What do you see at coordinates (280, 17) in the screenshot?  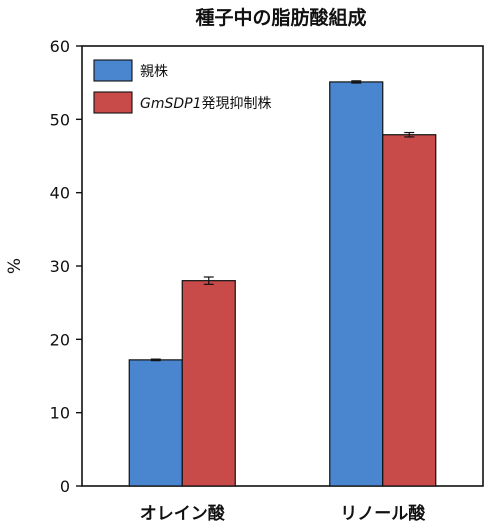 I see `chart-title: 種子中の脂肪酸組成` at bounding box center [280, 17].